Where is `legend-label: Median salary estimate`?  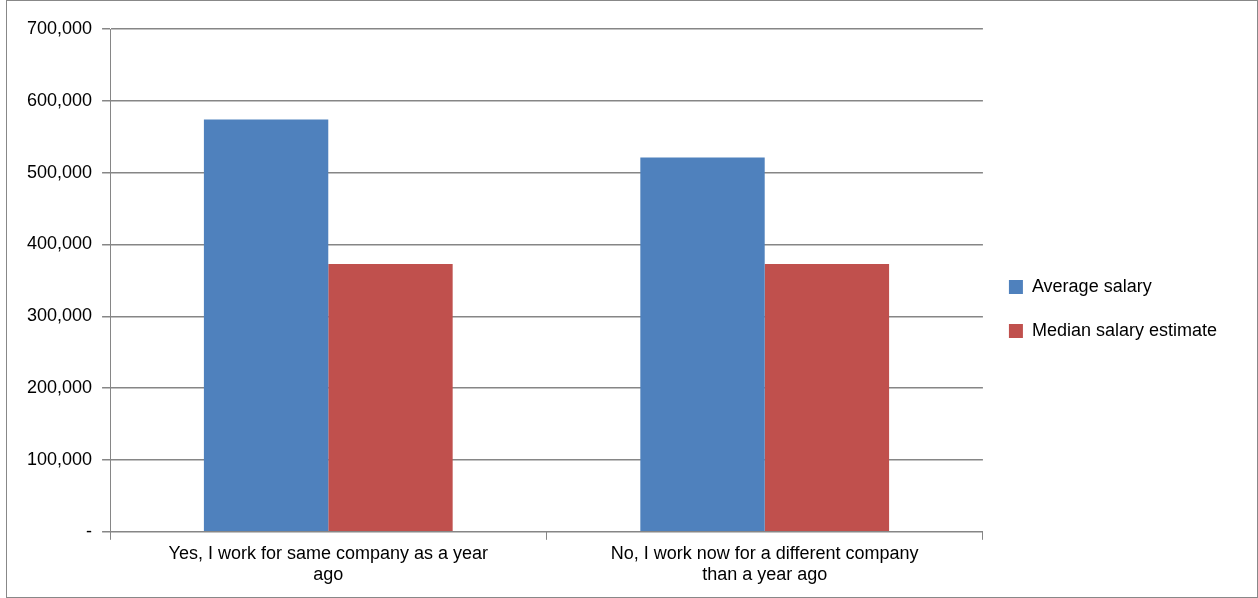 legend-label: Median salary estimate is located at coordinates (1124, 329).